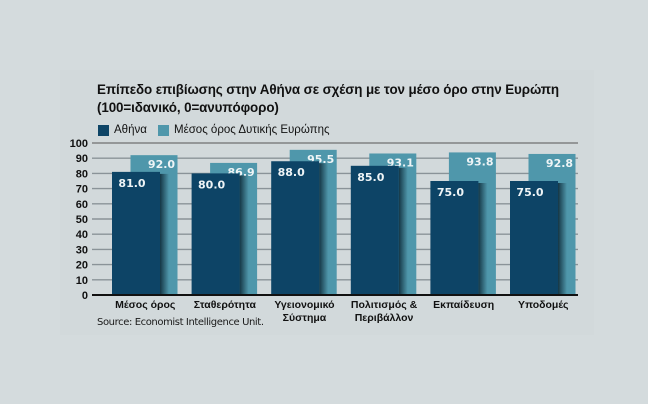 This screenshot has height=404, width=648. I want to click on y-tick-label: 70, so click(82, 190).